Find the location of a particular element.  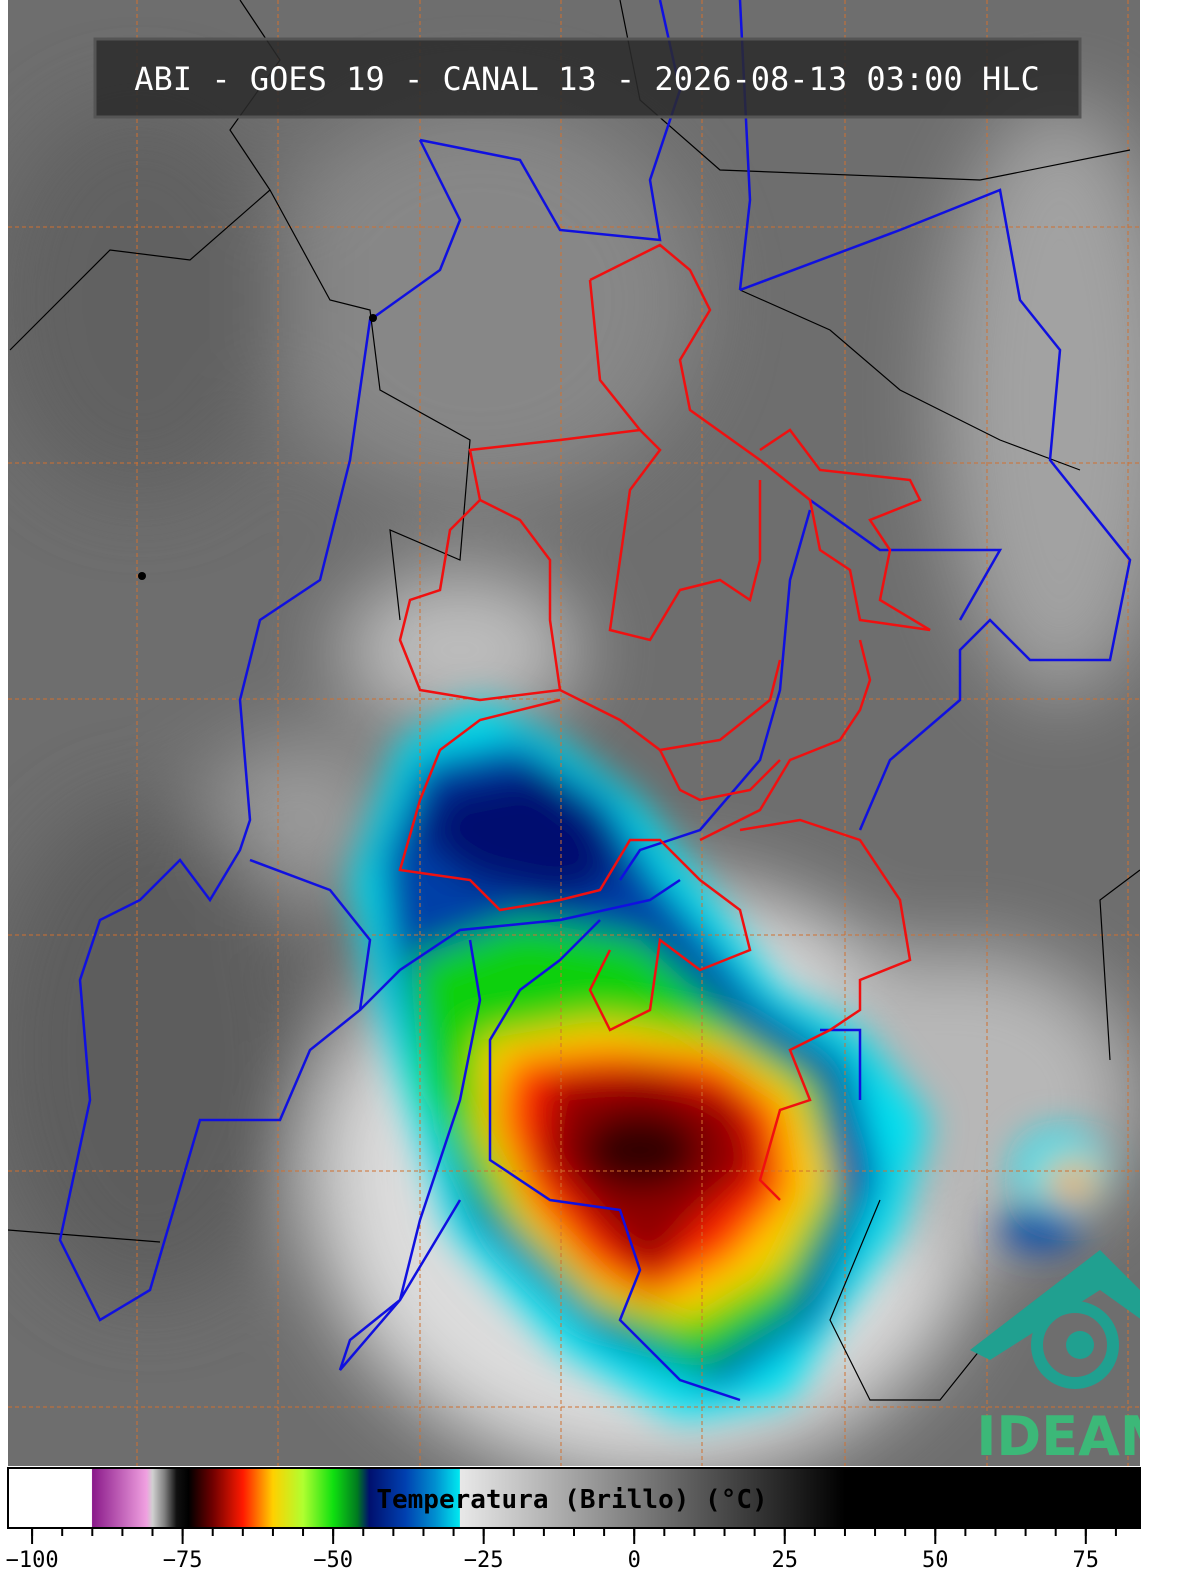

tick-label: −25 is located at coordinates (484, 1560).